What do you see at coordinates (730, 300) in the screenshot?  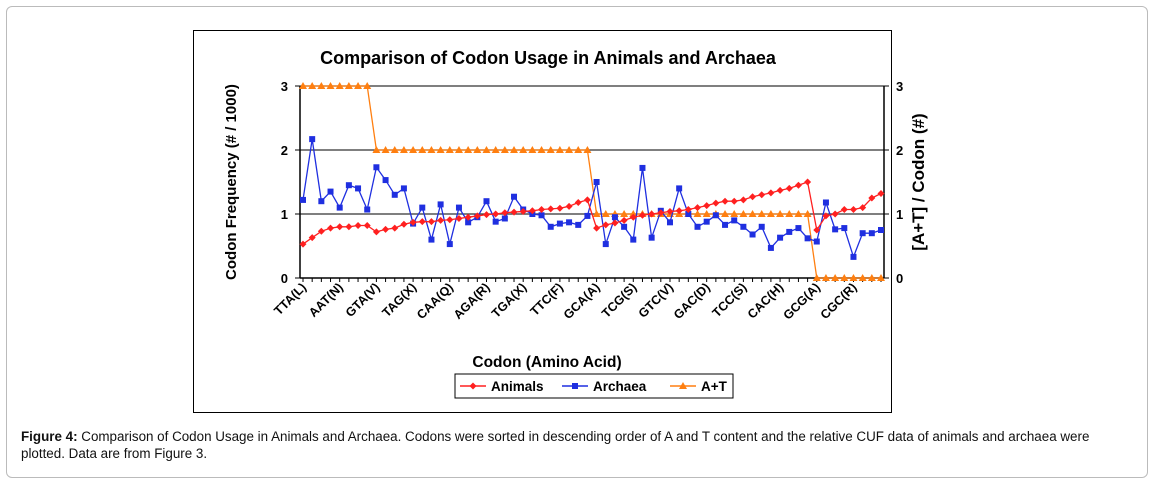 I see `x-tick-label: TCC(S)` at bounding box center [730, 300].